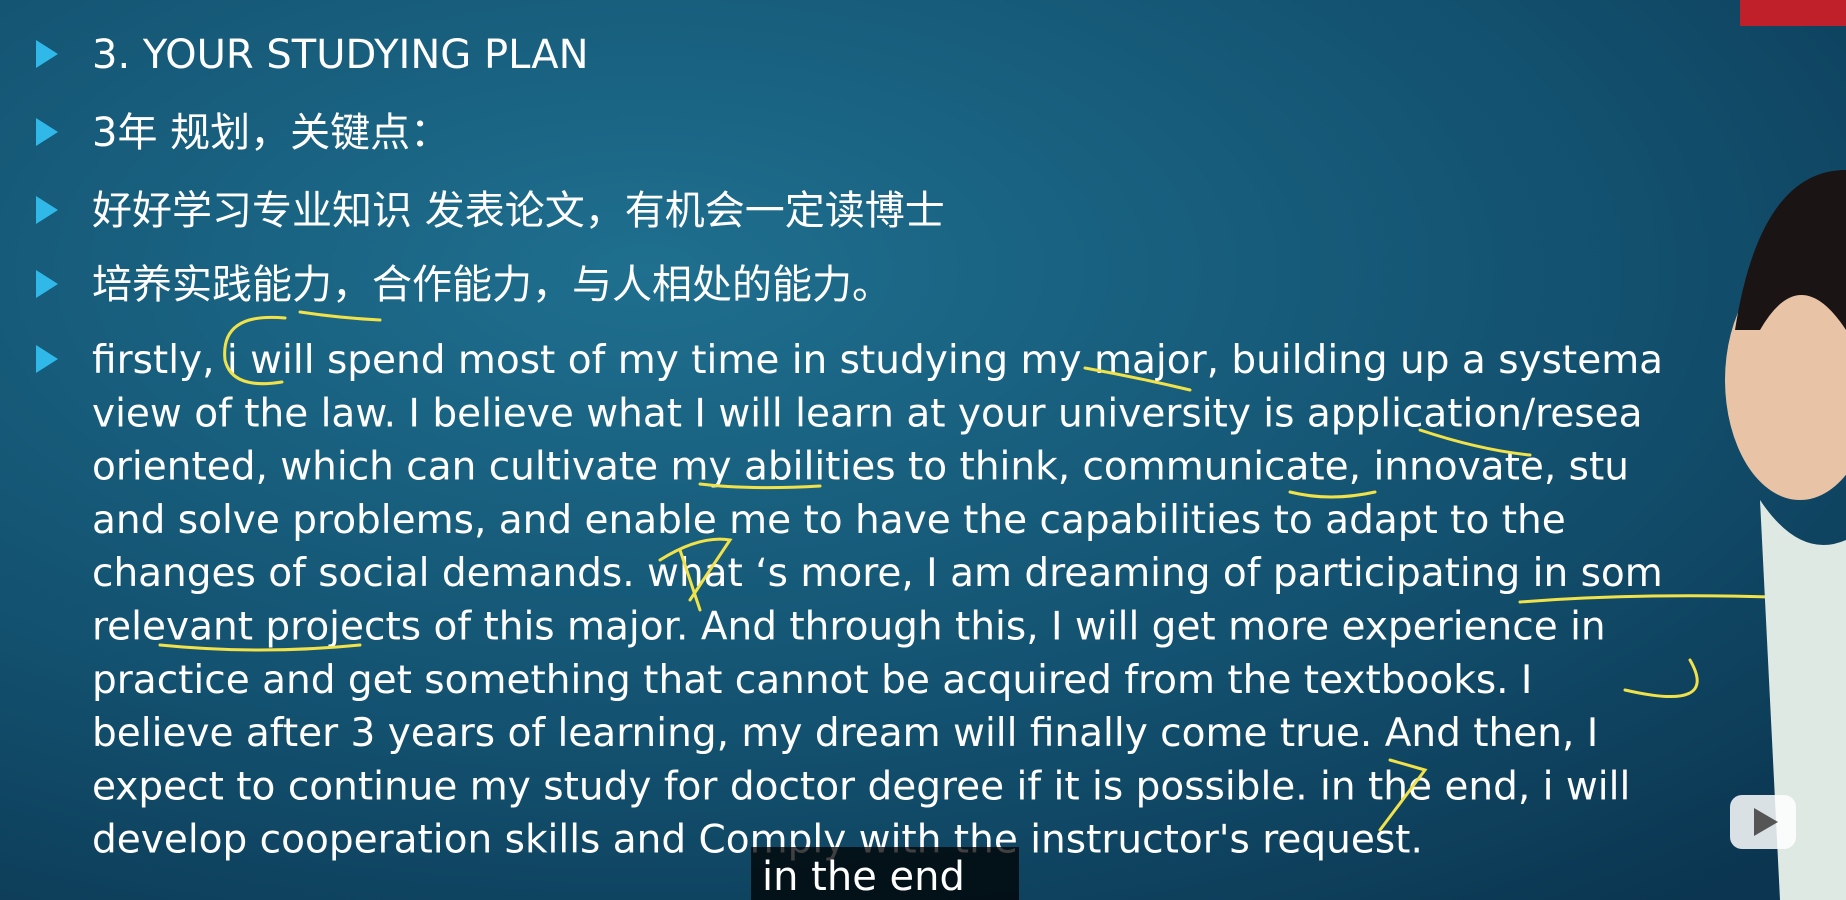  What do you see at coordinates (1763, 822) in the screenshot?
I see `play-button` at bounding box center [1763, 822].